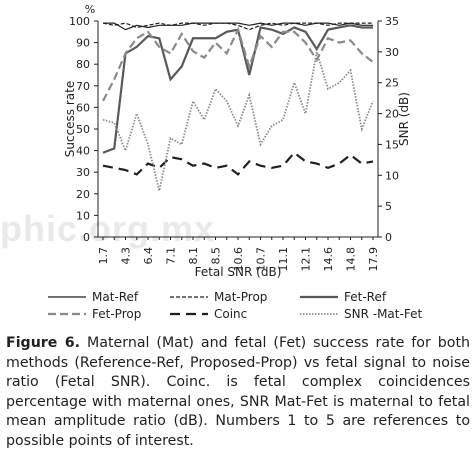  I want to click on x-tick-label: 11.1, so click(283, 259).